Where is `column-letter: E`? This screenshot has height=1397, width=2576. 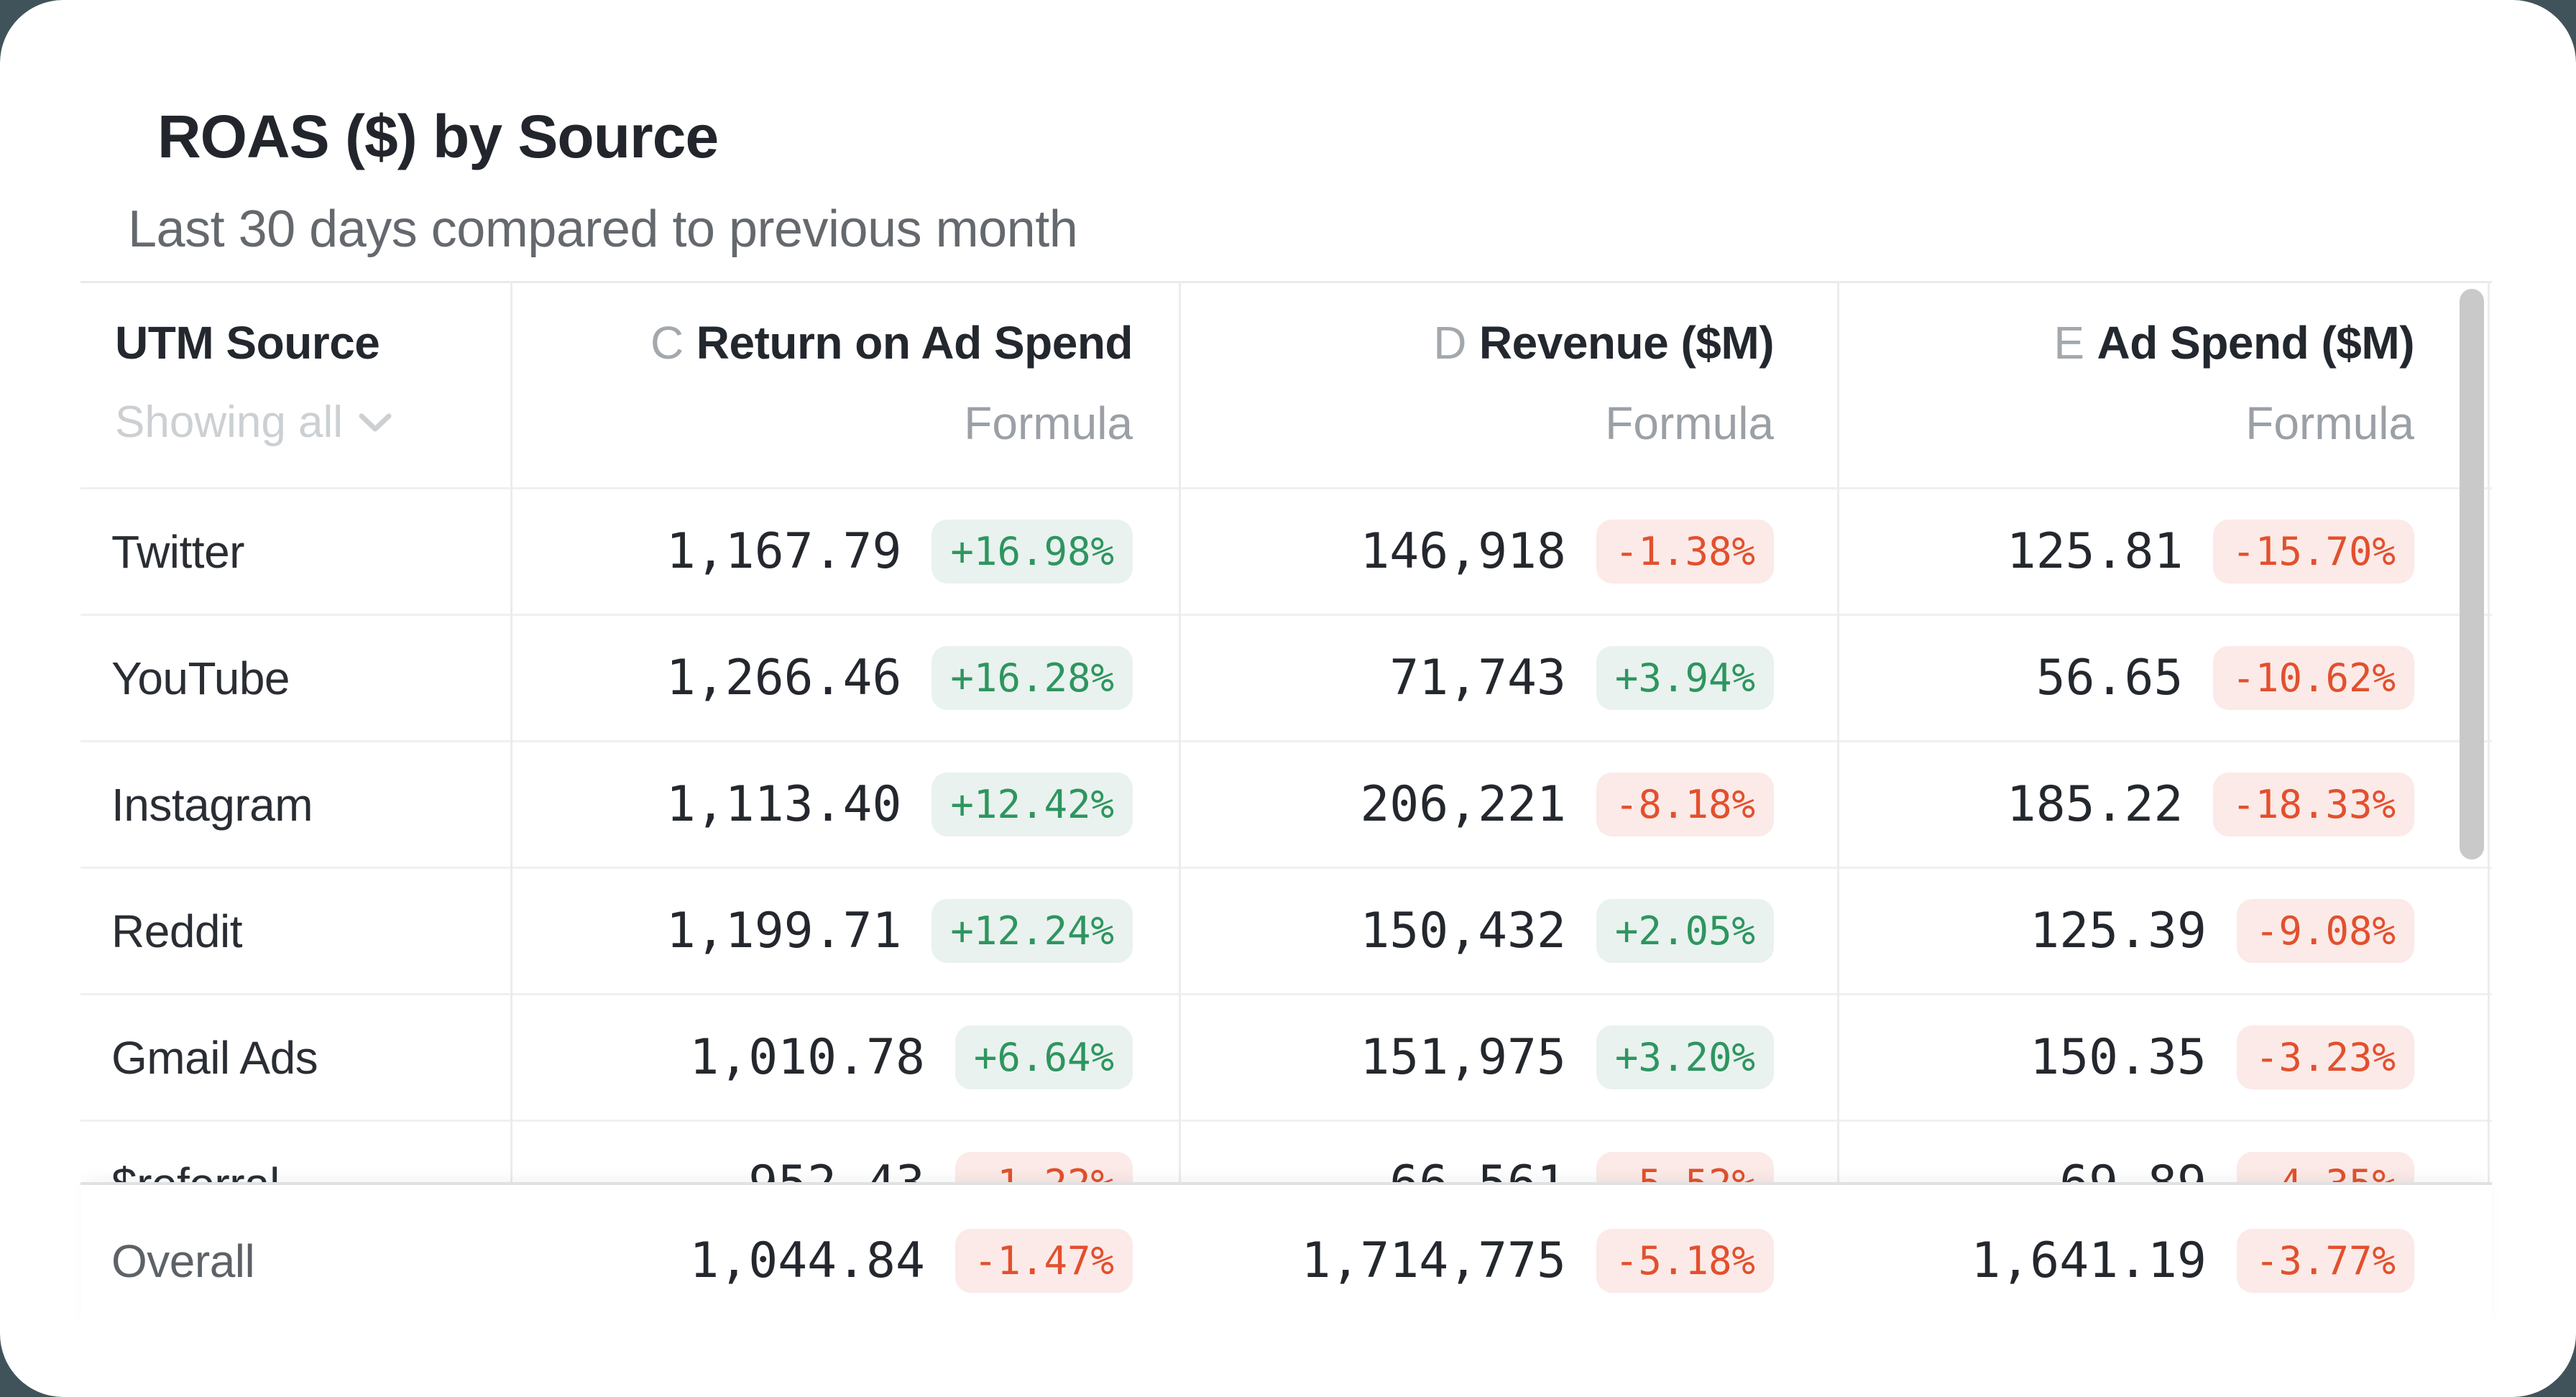 column-letter: E is located at coordinates (2068, 343).